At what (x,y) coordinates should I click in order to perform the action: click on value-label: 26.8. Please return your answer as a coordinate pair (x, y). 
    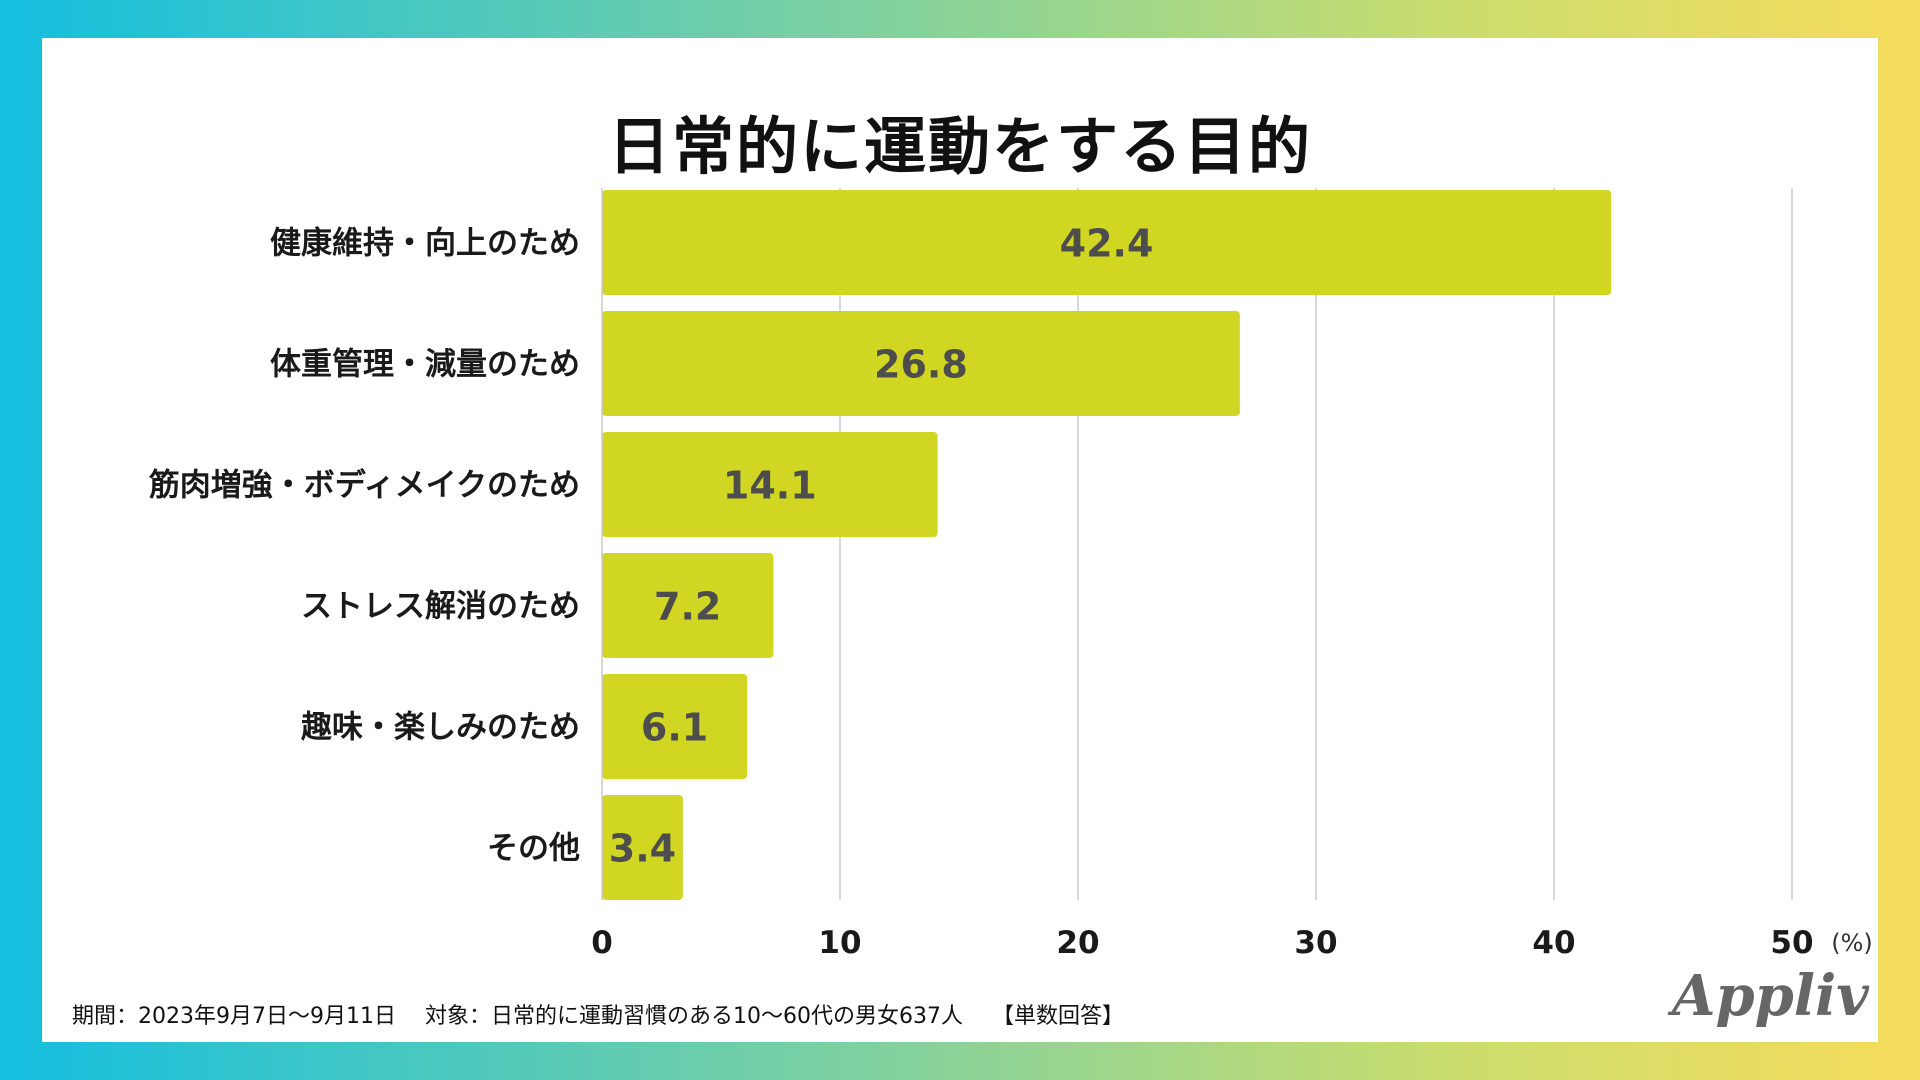
    Looking at the image, I should click on (921, 365).